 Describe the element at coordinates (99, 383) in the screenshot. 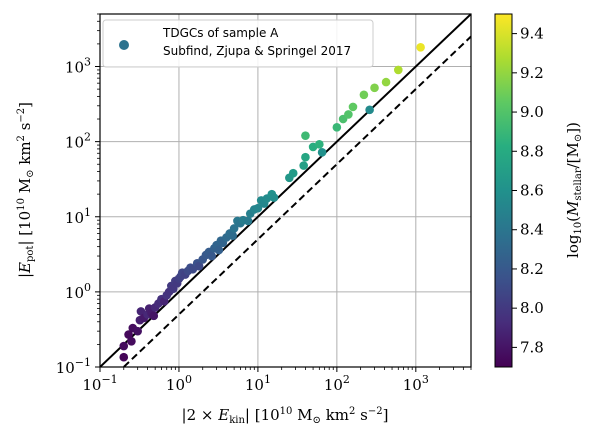

I see `x-tick-label: 10⁻¹` at that location.